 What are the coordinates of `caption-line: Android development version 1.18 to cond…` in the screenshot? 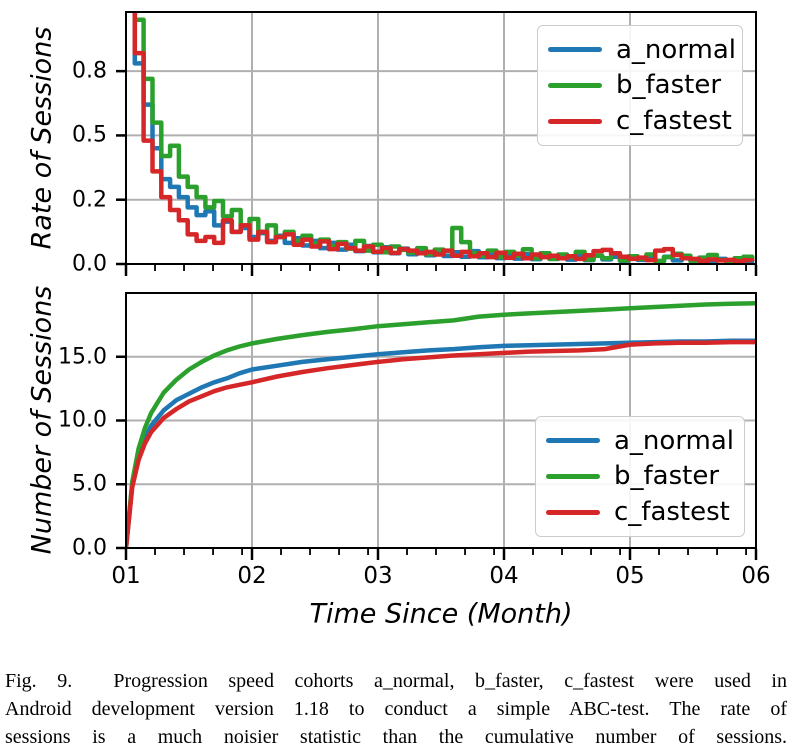 It's located at (396, 709).